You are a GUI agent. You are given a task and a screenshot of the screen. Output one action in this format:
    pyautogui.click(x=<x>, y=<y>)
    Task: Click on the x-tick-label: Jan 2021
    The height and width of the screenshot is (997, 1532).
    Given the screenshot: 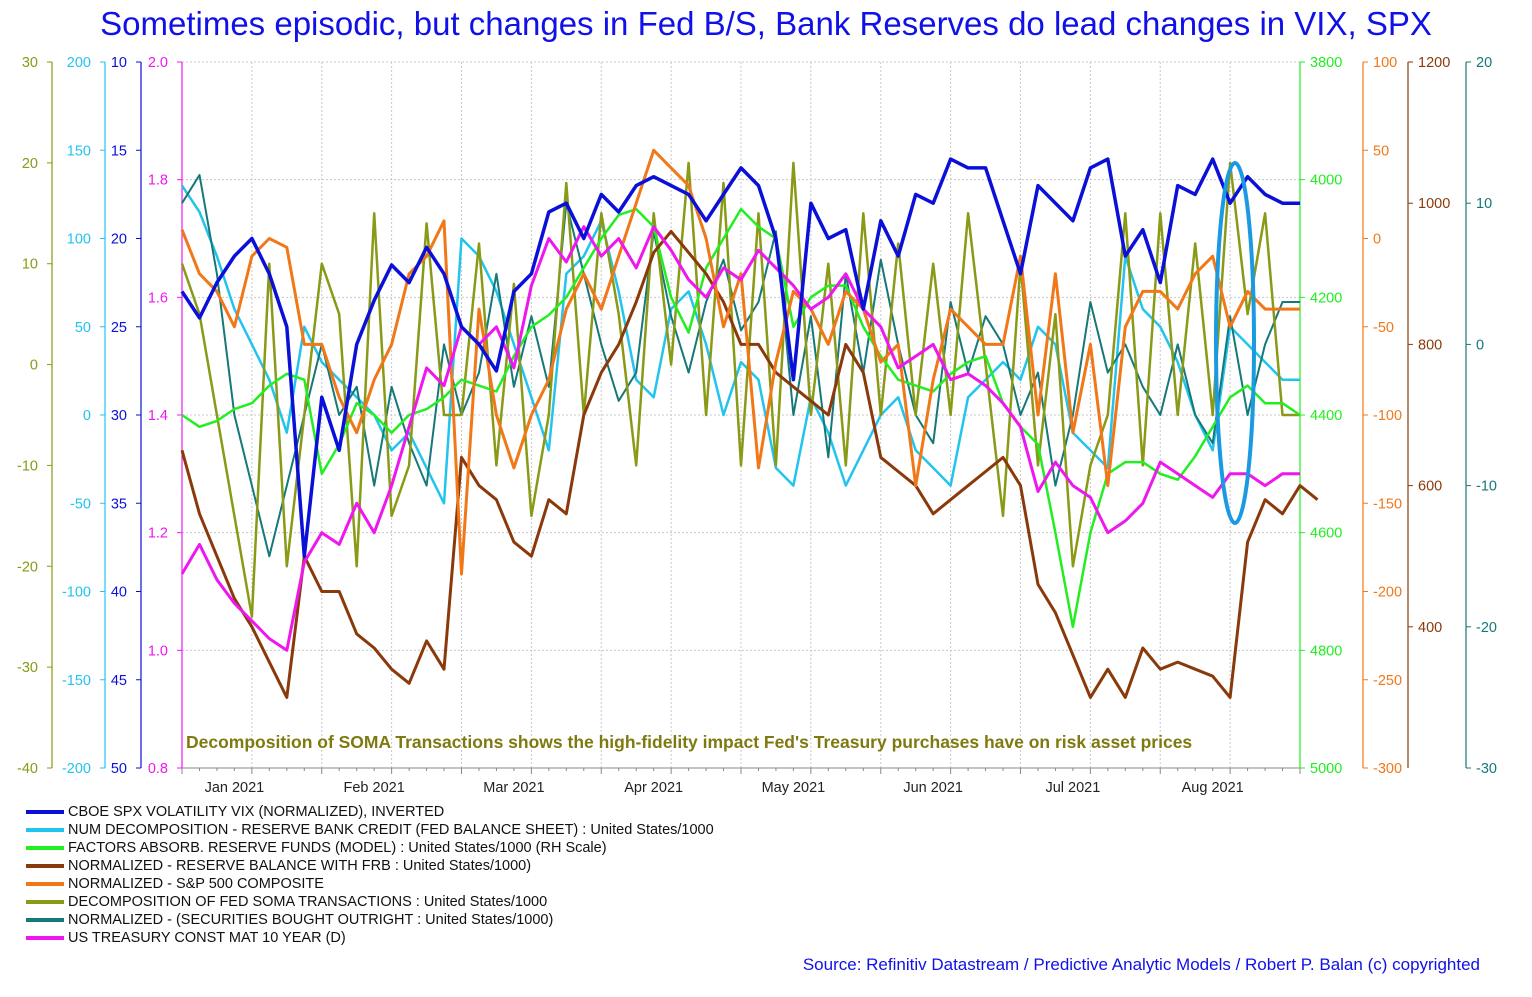 What is the action you would take?
    pyautogui.click(x=235, y=788)
    